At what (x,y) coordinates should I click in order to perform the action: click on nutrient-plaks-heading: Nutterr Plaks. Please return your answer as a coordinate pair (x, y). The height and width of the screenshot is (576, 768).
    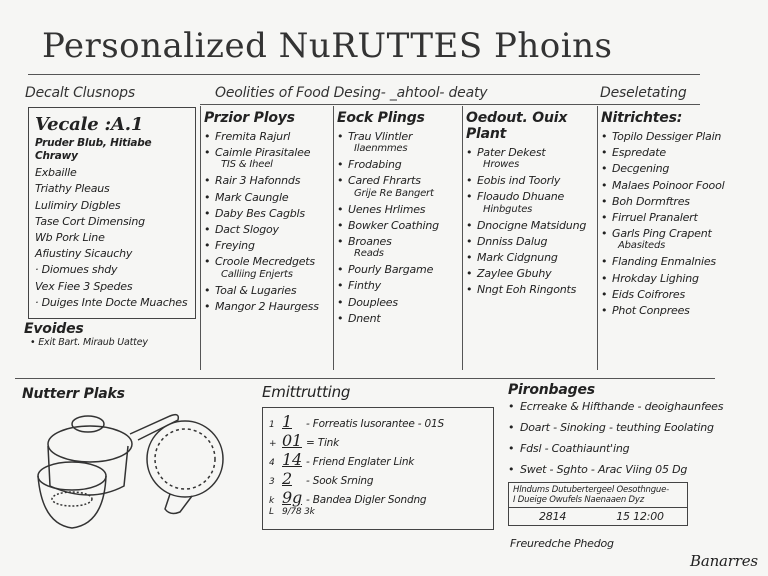
    Looking at the image, I should click on (73, 394).